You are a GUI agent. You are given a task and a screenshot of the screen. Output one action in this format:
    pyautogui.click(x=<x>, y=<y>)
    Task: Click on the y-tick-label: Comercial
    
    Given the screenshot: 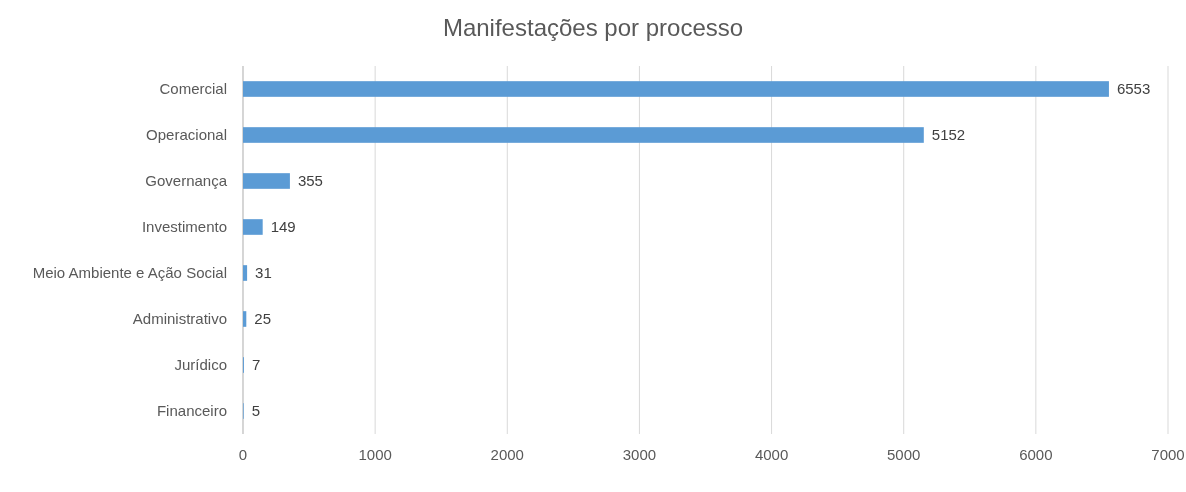 What is the action you would take?
    pyautogui.click(x=193, y=89)
    